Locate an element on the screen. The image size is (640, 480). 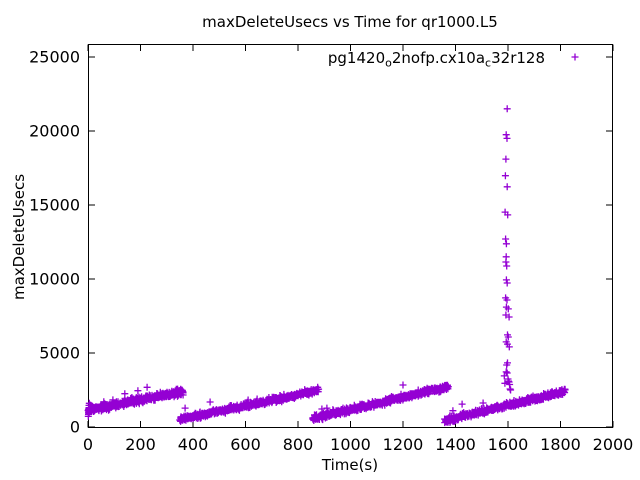
tick-label: 200 is located at coordinates (140, 444).